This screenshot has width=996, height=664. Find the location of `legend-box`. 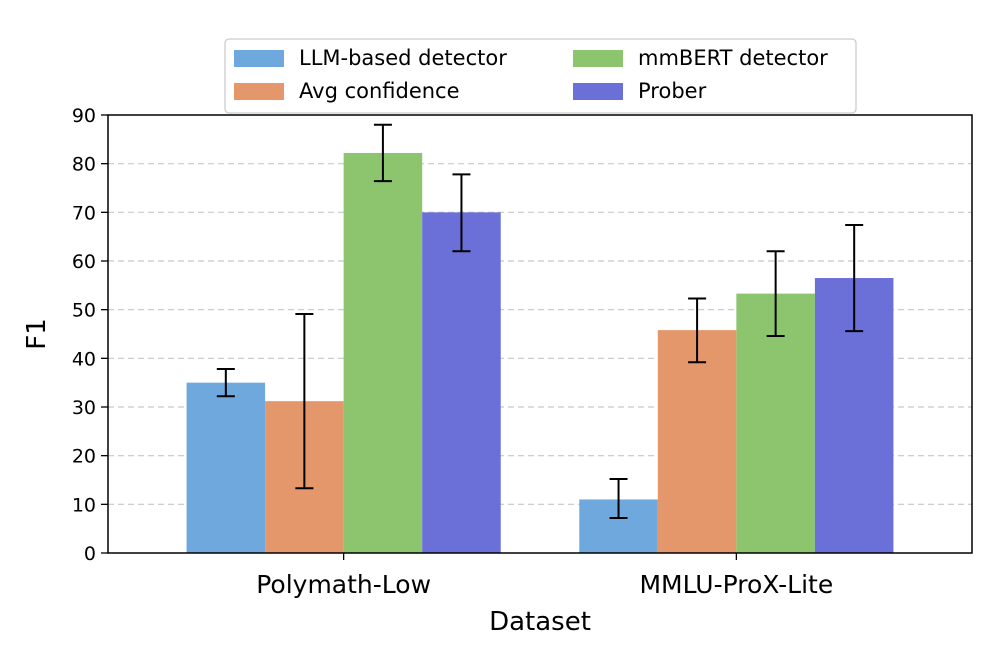

legend-box is located at coordinates (540, 76).